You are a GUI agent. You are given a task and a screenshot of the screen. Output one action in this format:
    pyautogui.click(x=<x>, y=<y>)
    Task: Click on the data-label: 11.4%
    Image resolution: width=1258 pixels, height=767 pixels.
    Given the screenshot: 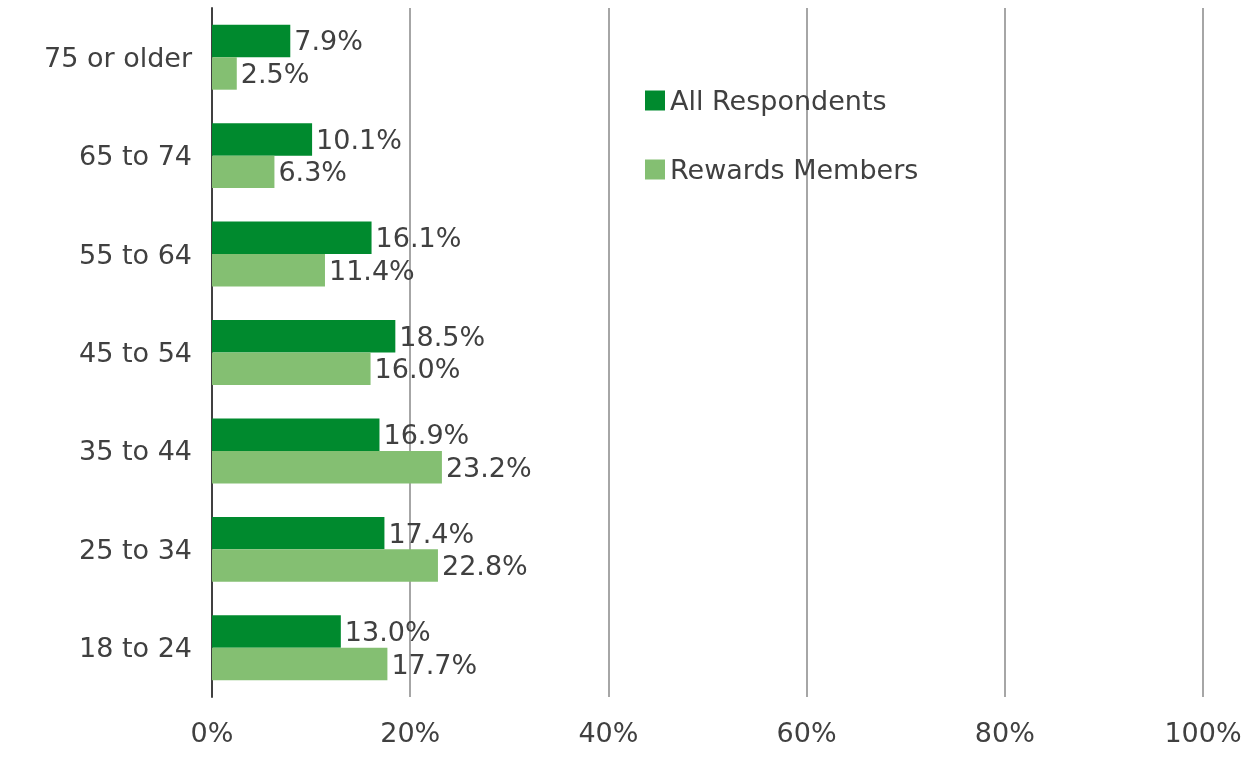 What is the action you would take?
    pyautogui.click(x=371, y=270)
    